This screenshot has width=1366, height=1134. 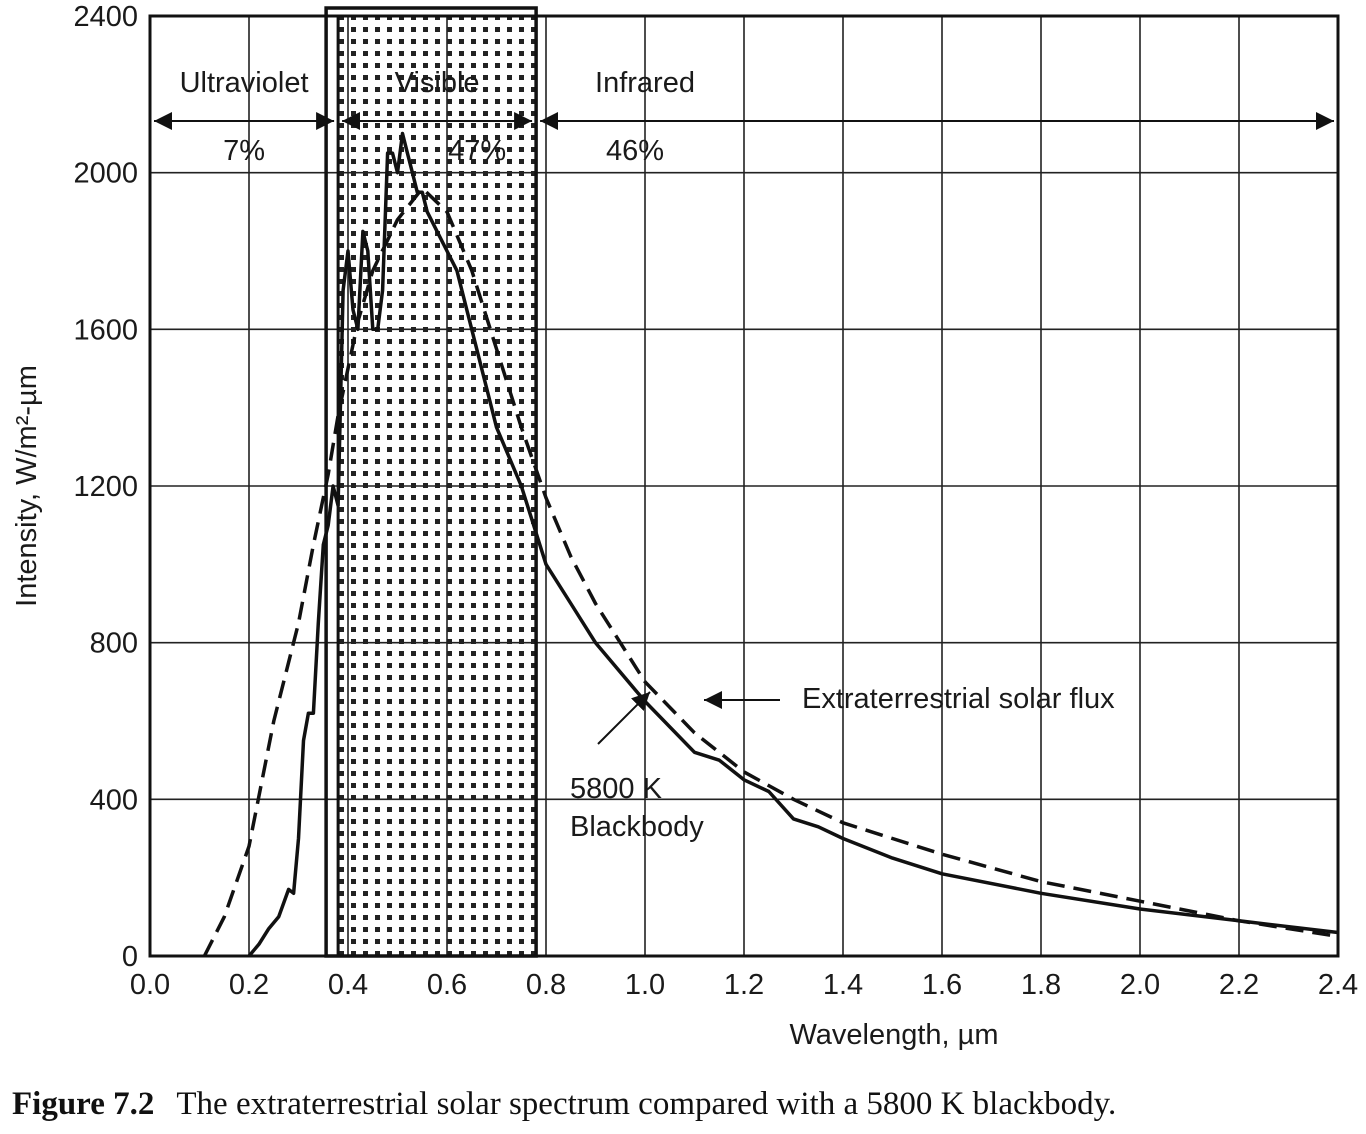 What do you see at coordinates (249, 985) in the screenshot?
I see `x-tick-label: 0.2` at bounding box center [249, 985].